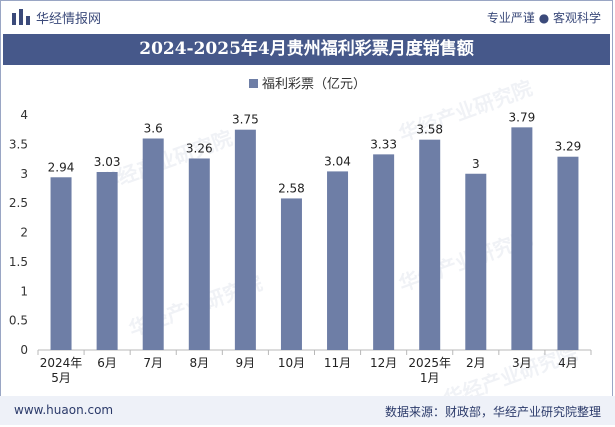  I want to click on x-tick-label: 2025年 1月, so click(429, 370).